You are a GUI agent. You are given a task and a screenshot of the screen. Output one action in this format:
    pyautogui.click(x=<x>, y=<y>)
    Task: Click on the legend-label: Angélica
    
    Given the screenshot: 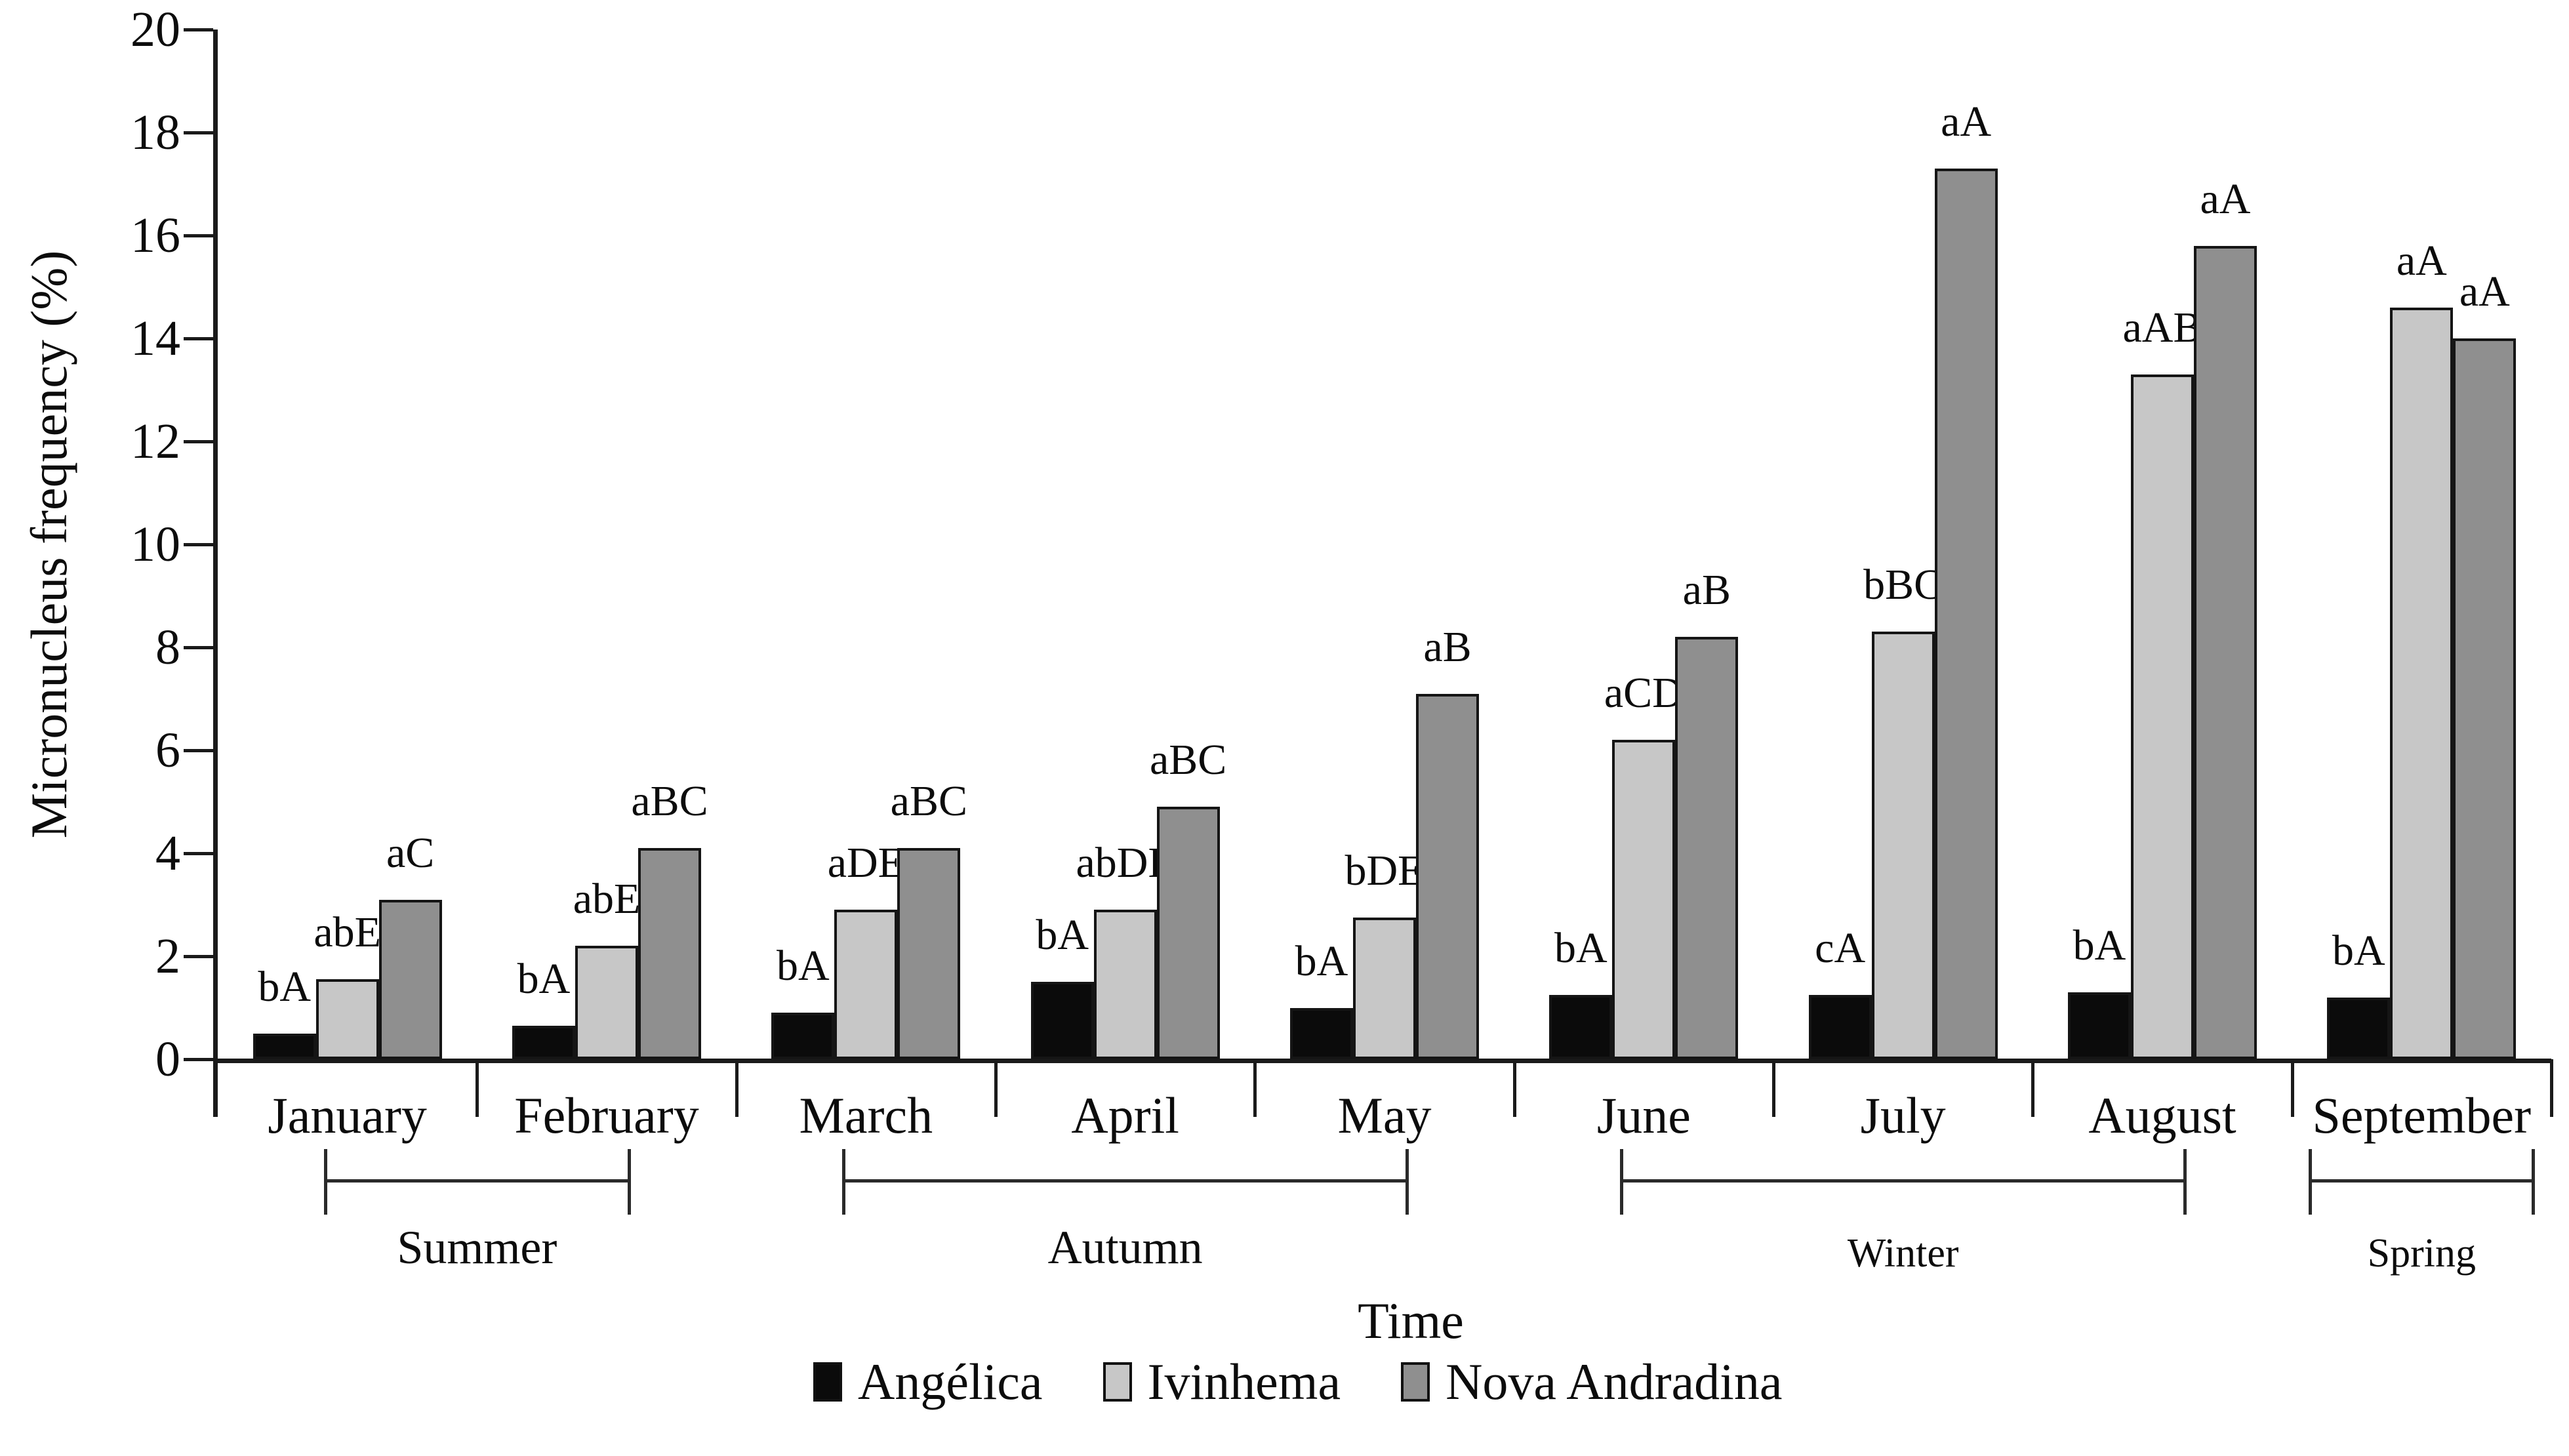 What is the action you would take?
    pyautogui.click(x=950, y=1381)
    